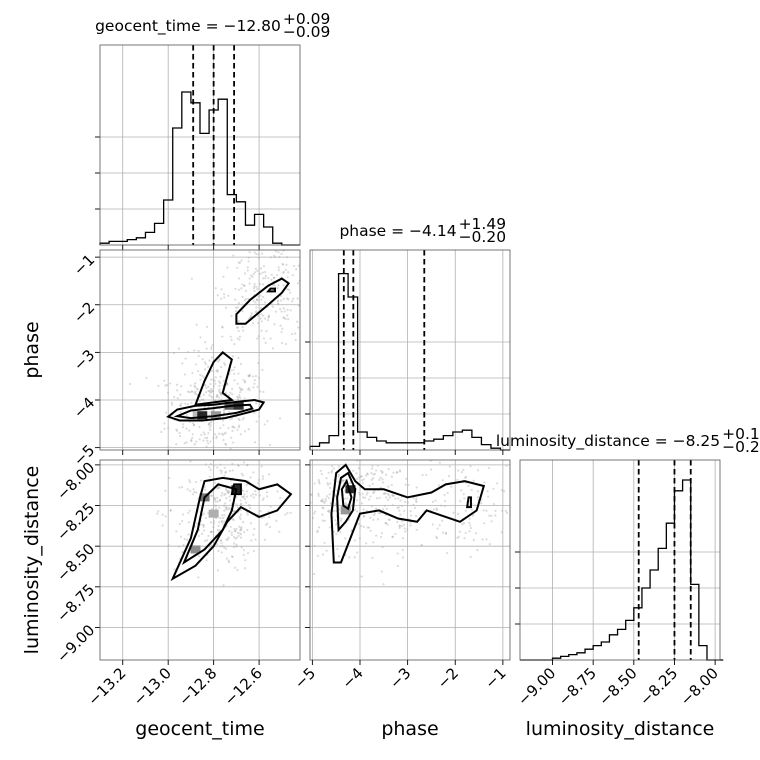  What do you see at coordinates (106, 686) in the screenshot?
I see `x-tick-label: −13.2` at bounding box center [106, 686].